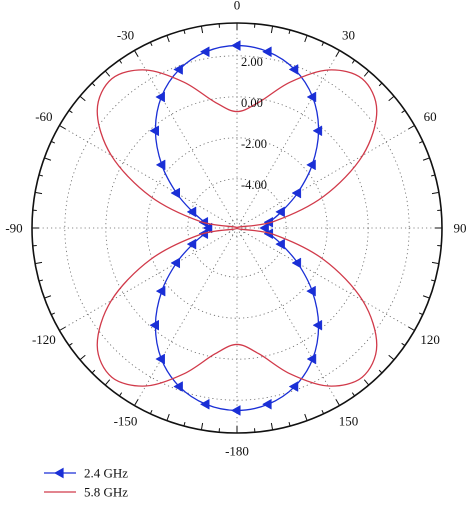 This screenshot has height=519, width=474. I want to click on radial-tick-label: 0.00, so click(252, 103).